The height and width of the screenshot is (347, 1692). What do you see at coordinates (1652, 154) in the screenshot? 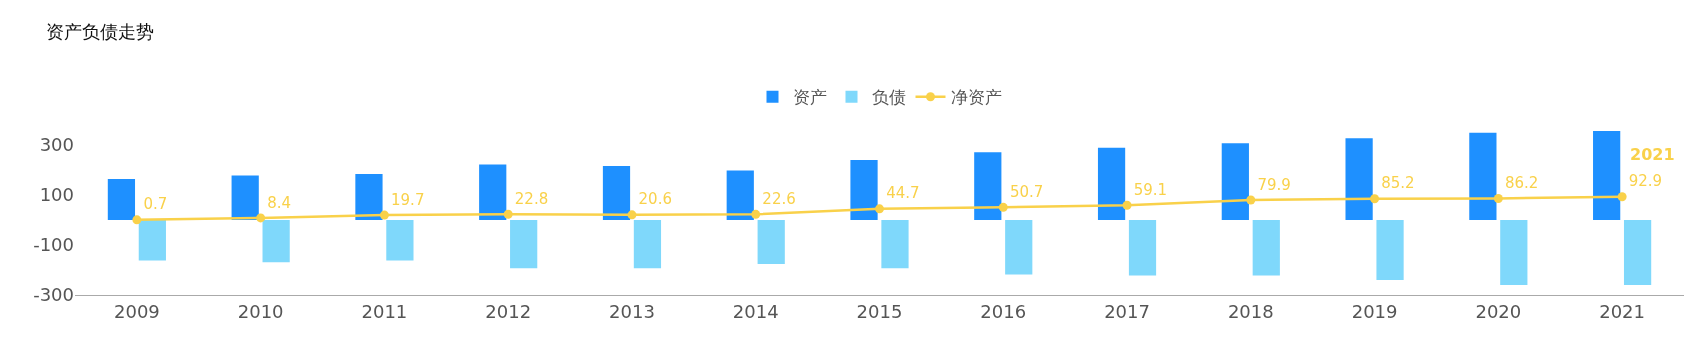
I see `annotation: 2021` at bounding box center [1652, 154].